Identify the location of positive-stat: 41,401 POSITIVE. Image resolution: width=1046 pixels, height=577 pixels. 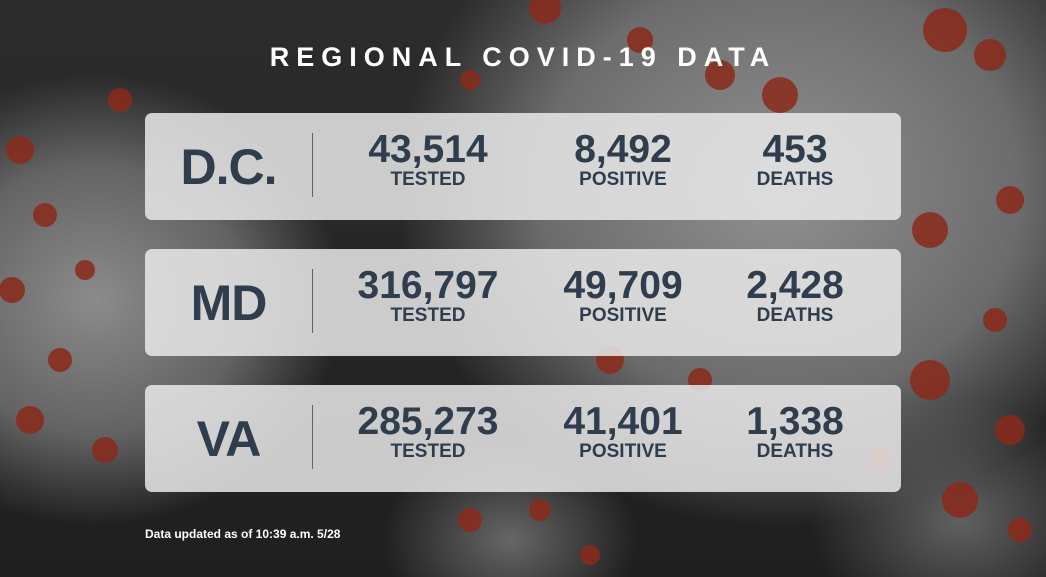
(623, 431).